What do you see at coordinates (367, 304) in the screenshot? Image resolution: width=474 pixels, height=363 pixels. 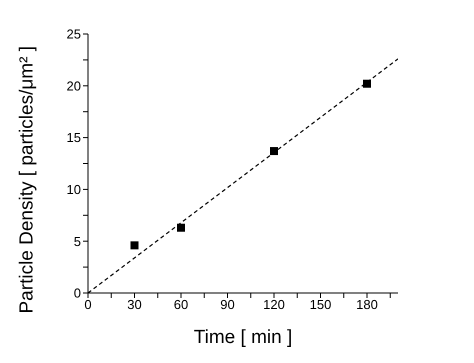 I see `x-tick-label: 180` at bounding box center [367, 304].